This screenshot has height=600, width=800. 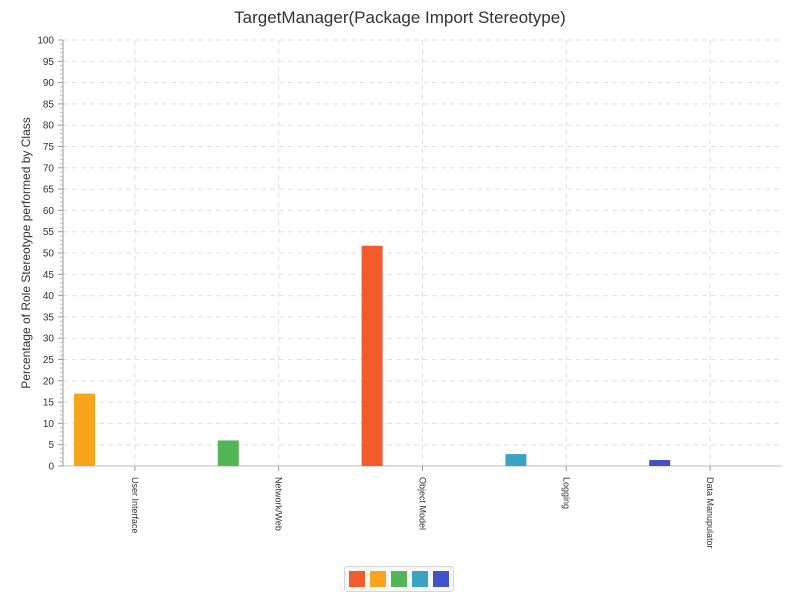 I want to click on y-tick-label: 15, so click(x=49, y=403).